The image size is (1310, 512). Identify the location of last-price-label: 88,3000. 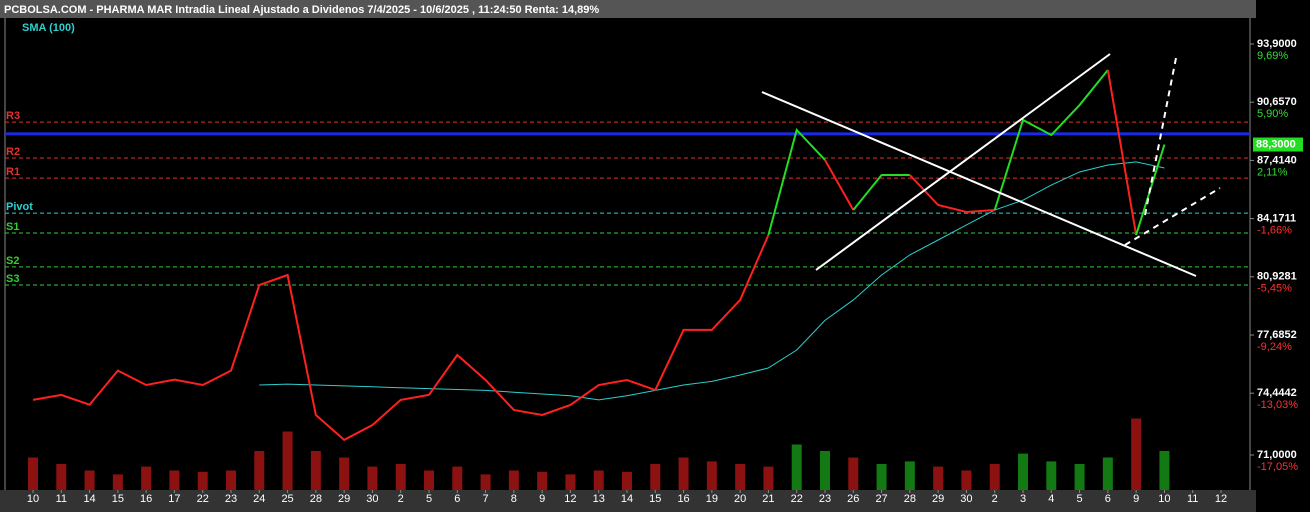
(1276, 144).